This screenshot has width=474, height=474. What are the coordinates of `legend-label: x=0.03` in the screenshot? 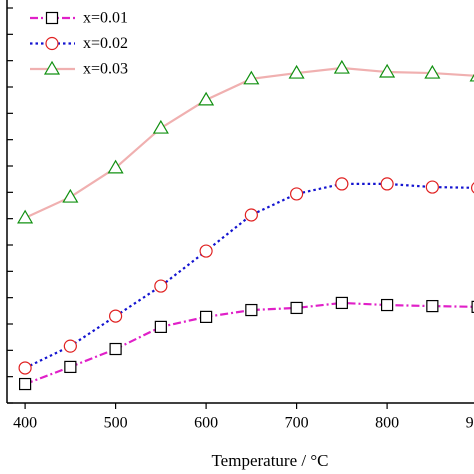 It's located at (105, 69).